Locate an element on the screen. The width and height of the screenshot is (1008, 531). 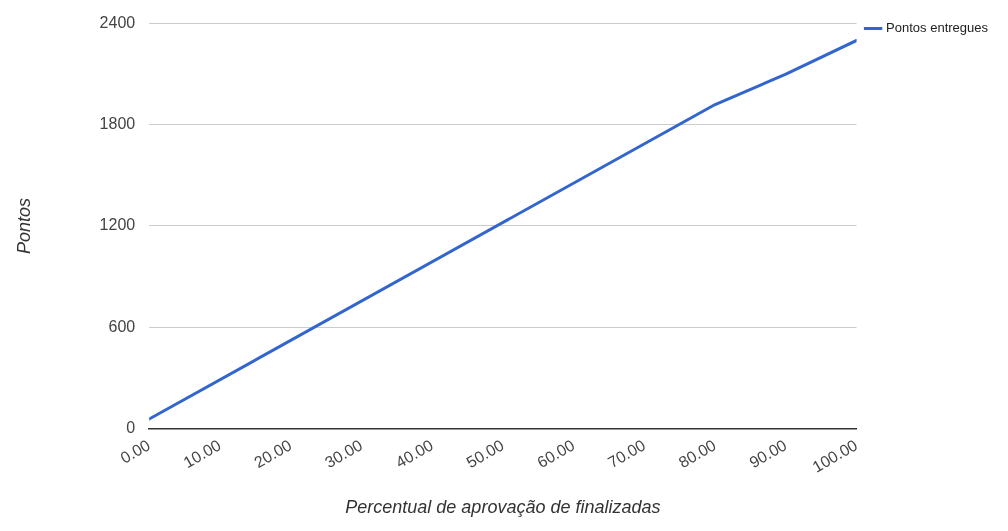
x-tick-label: 70.00 is located at coordinates (626, 454).